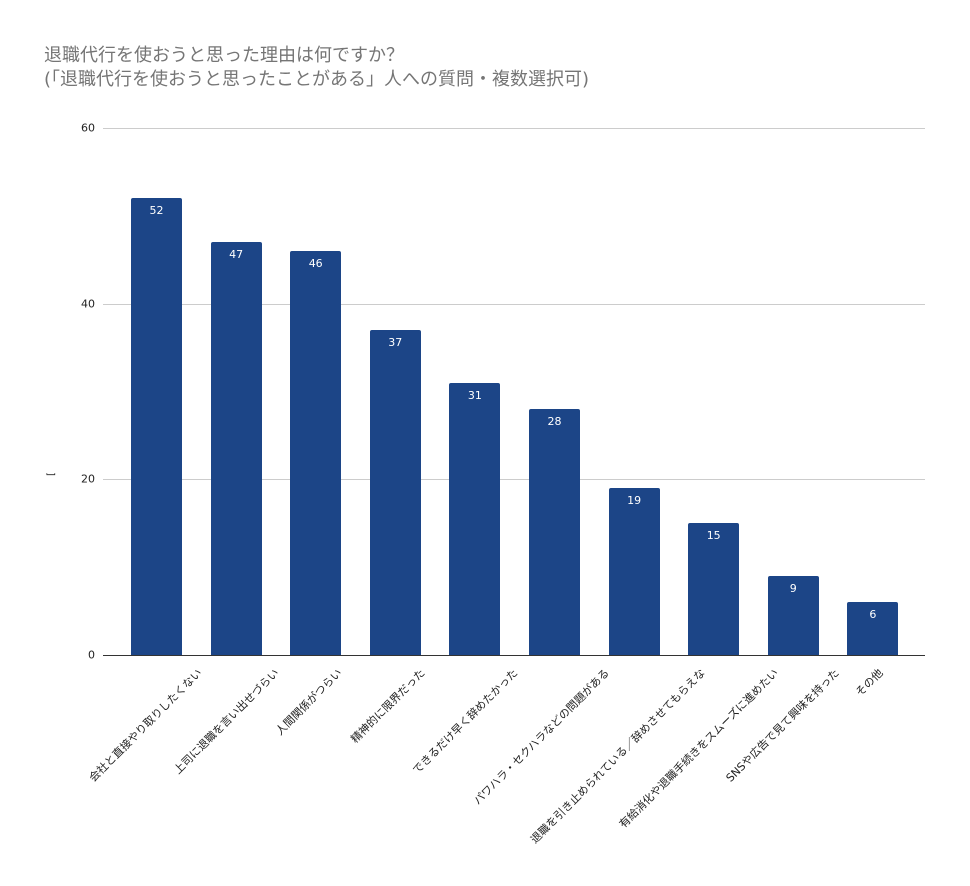 The width and height of the screenshot is (970, 886). Describe the element at coordinates (91, 655) in the screenshot. I see `y-tick-label: 0` at that location.